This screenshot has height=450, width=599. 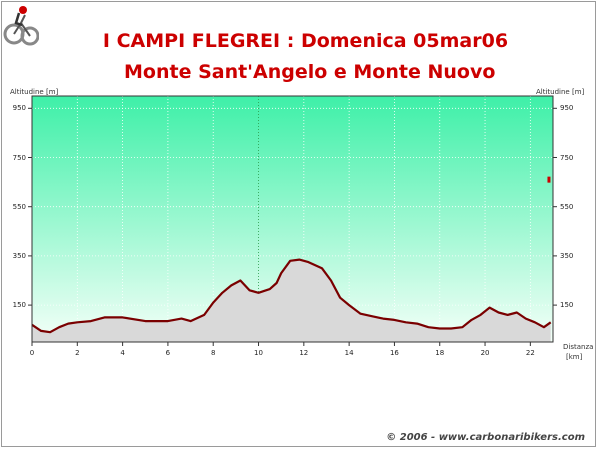 What do you see at coordinates (77, 353) in the screenshot?
I see `x-tick-label: 2` at bounding box center [77, 353].